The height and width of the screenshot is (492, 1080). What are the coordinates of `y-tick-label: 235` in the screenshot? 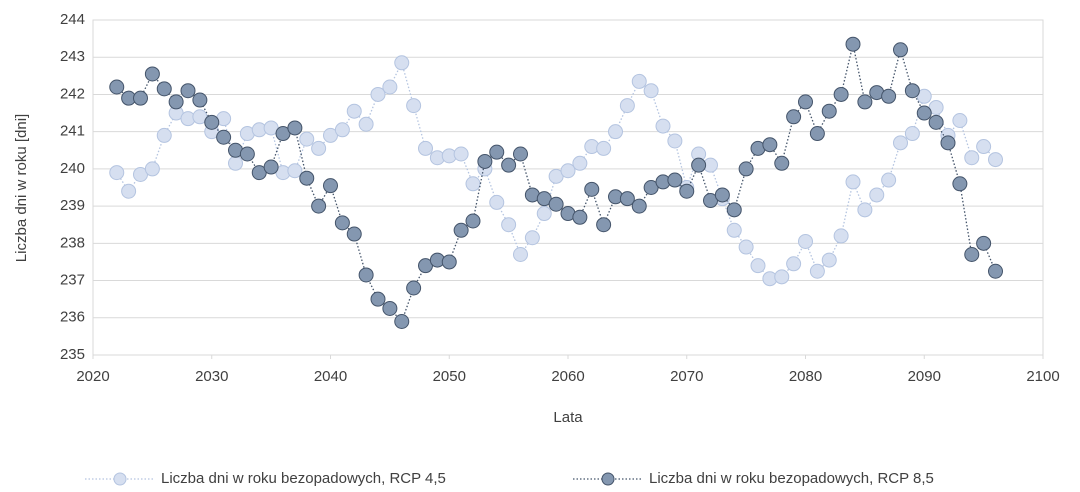 It's located at (72, 354).